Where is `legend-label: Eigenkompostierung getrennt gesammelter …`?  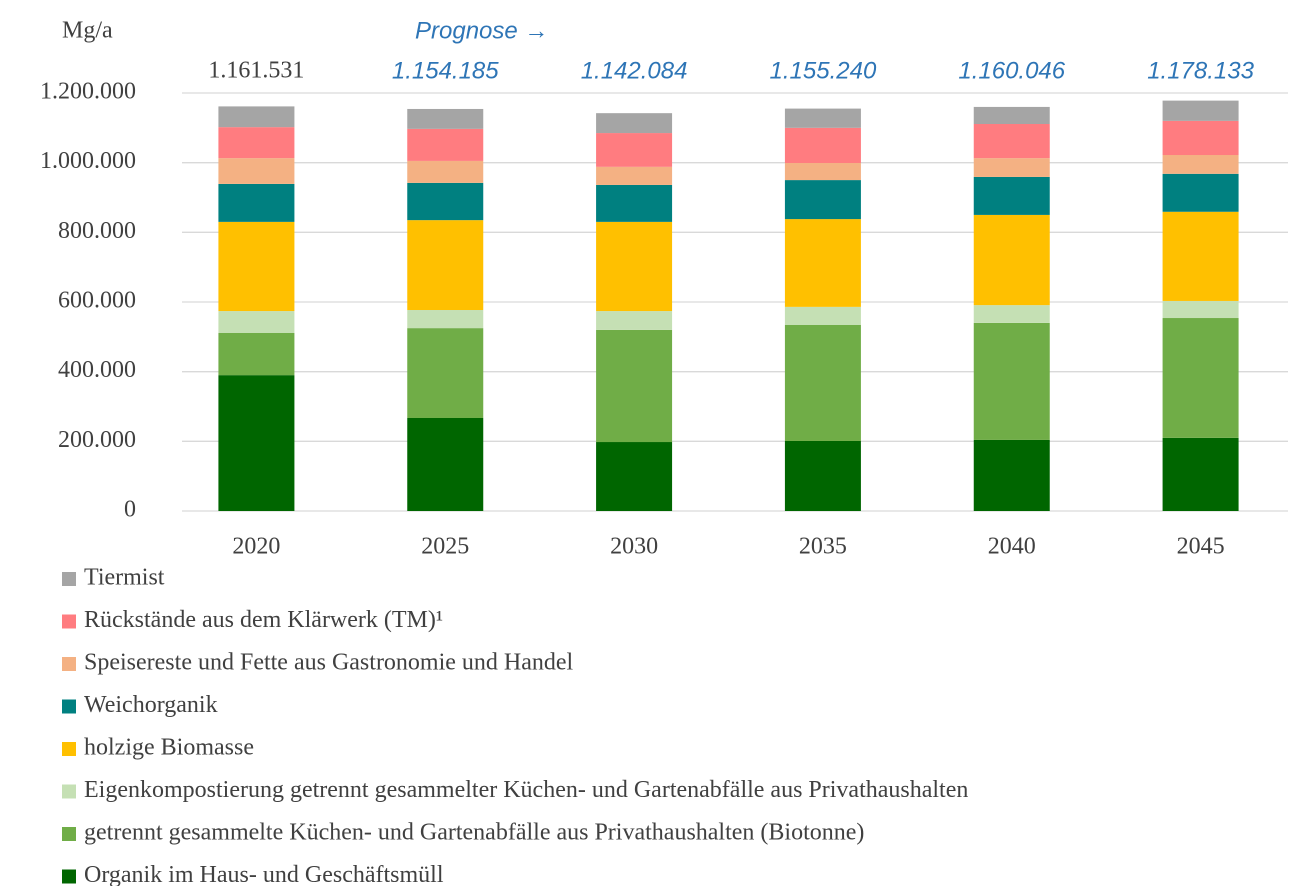 legend-label: Eigenkompostierung getrennt gesammelter … is located at coordinates (526, 790).